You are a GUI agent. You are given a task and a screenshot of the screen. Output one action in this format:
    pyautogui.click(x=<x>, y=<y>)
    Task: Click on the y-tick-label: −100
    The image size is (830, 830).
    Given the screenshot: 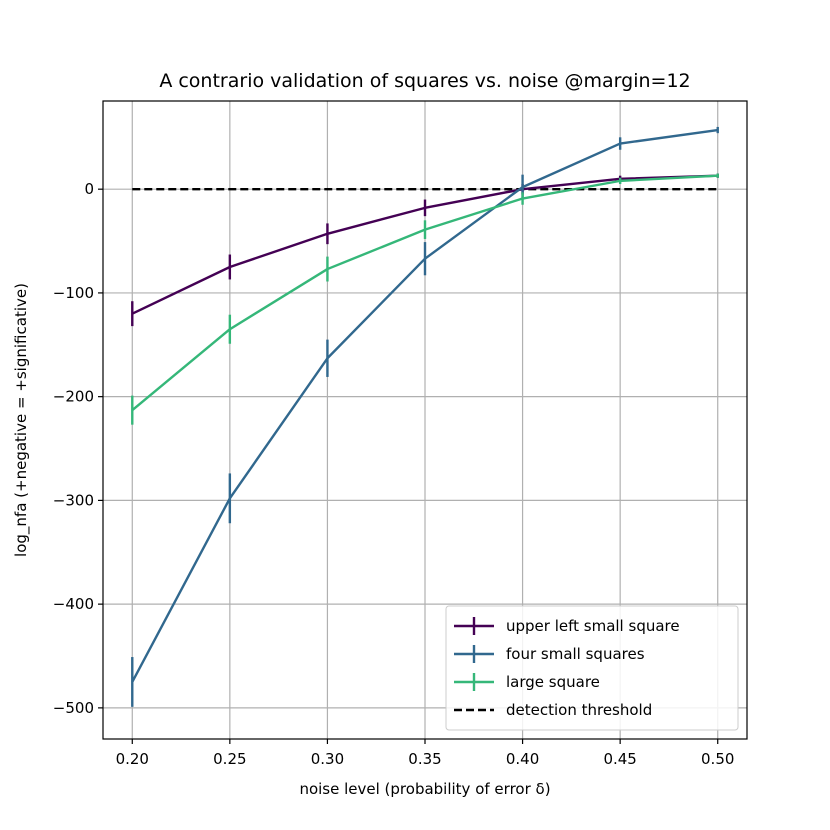 What is the action you would take?
    pyautogui.click(x=73, y=293)
    